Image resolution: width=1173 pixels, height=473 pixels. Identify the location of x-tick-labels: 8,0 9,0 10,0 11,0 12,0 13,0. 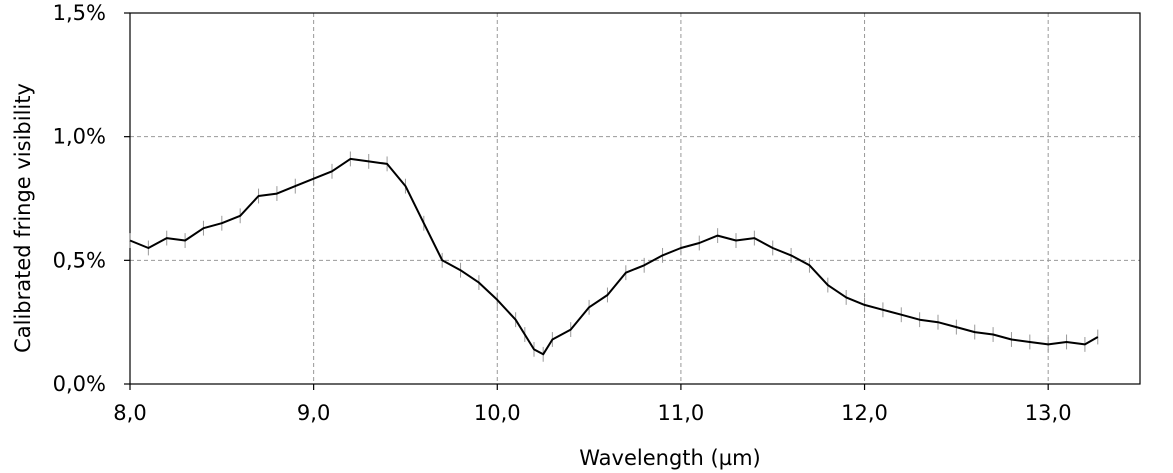
(592, 413).